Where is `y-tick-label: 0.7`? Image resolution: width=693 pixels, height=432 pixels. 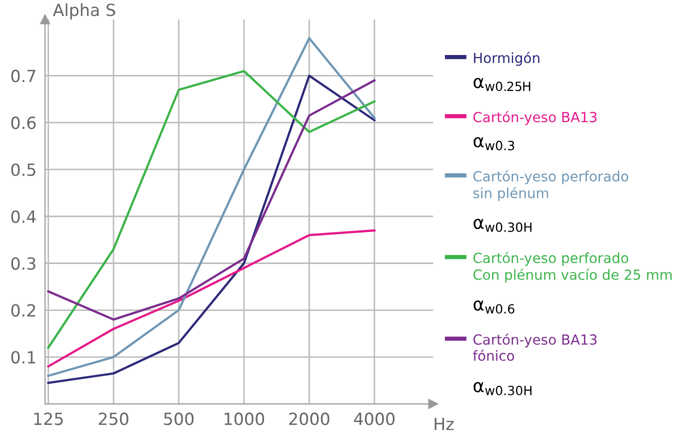 y-tick-label: 0.7 is located at coordinates (23, 76).